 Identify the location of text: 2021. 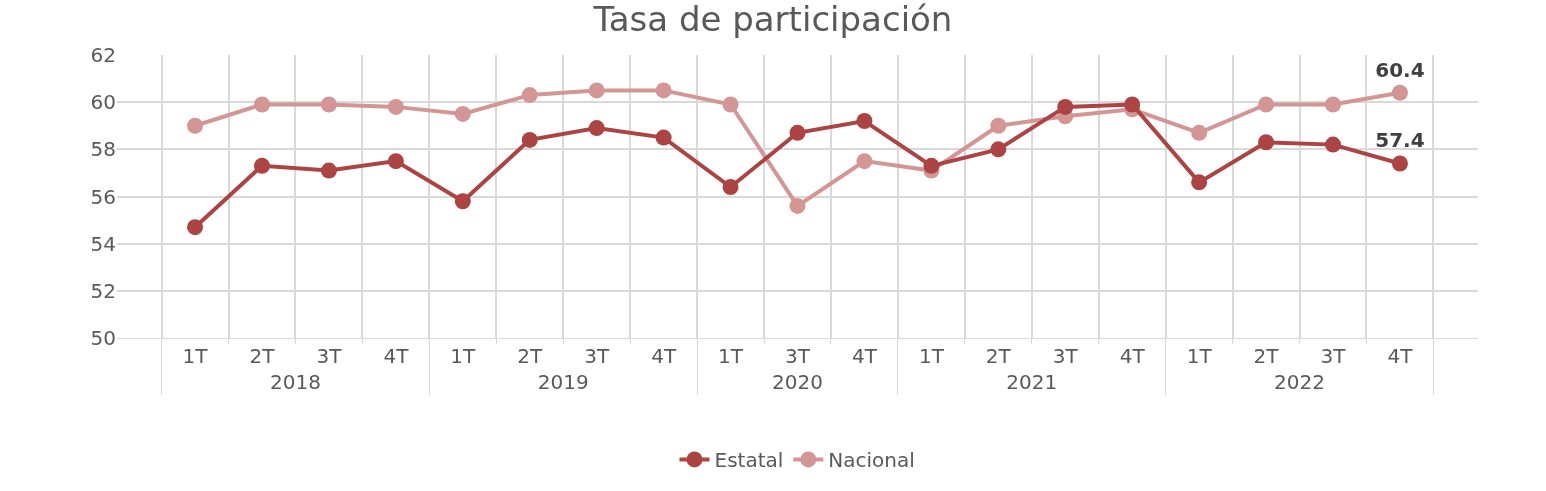
(1032, 382).